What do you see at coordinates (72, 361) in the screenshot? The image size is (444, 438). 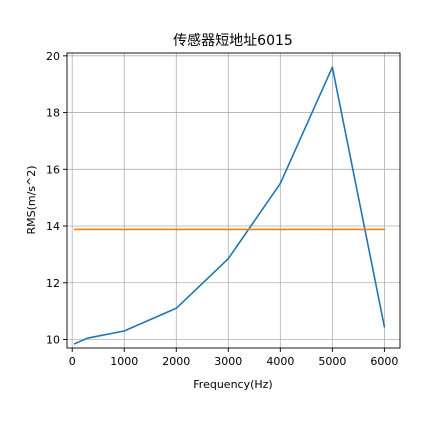 I see `x-tick-label: 0` at bounding box center [72, 361].